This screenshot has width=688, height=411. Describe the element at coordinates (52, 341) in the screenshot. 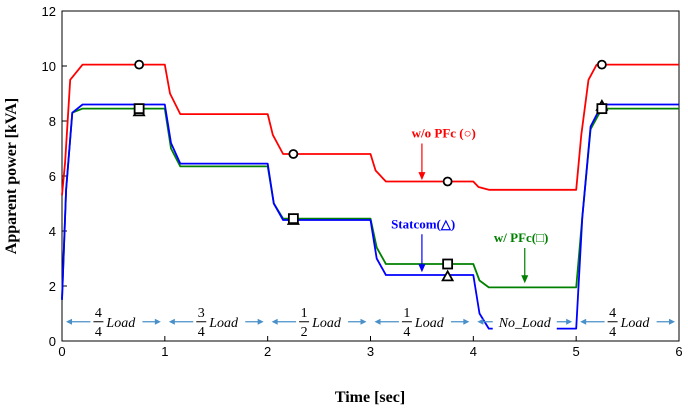

I see `y-tick-label: 0` at that location.